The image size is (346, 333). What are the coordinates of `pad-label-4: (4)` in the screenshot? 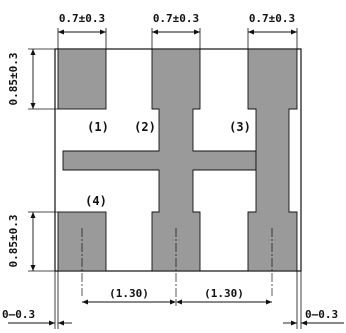 It's located at (96, 201).